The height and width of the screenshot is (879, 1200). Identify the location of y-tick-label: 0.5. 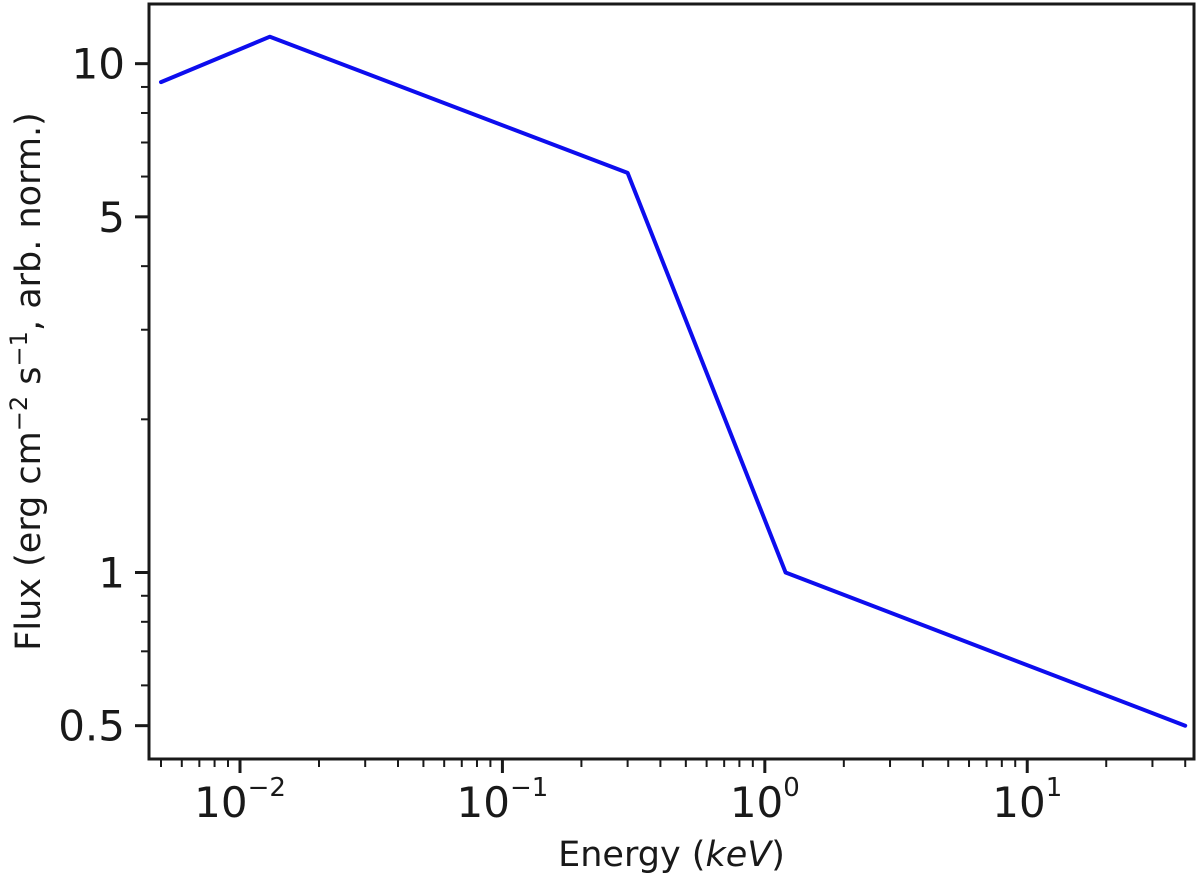
(91, 726).